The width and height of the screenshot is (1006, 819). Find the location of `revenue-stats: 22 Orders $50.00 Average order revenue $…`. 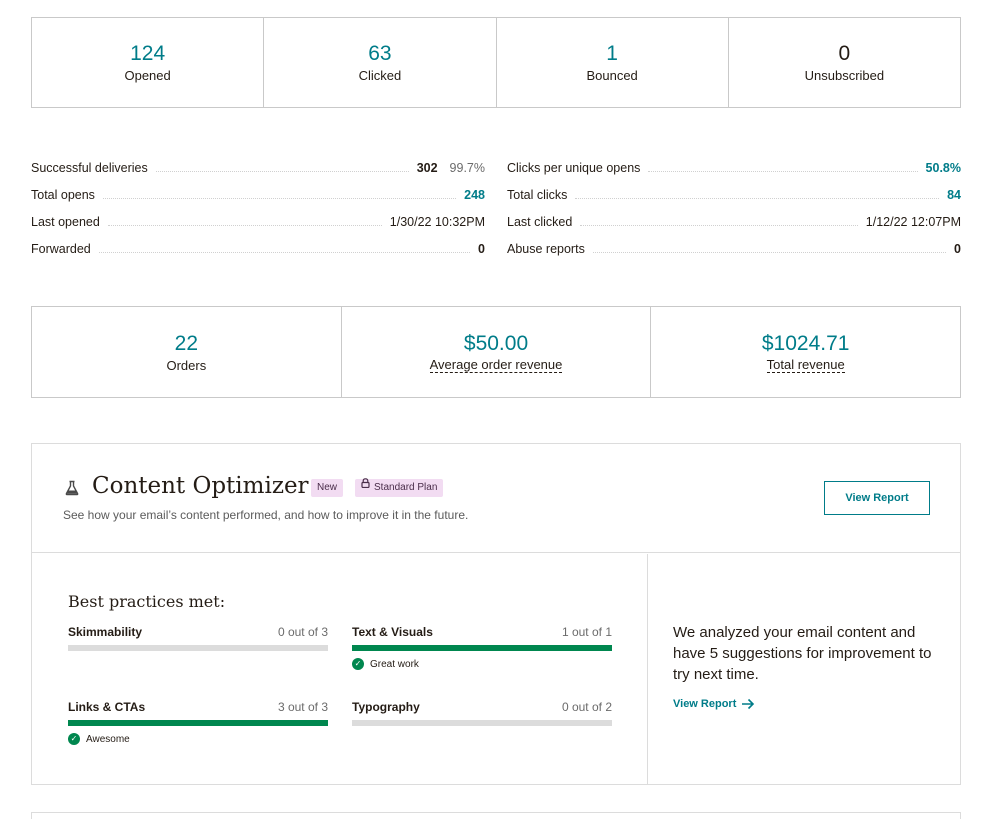

revenue-stats: 22 Orders $50.00 Average order revenue $… is located at coordinates (496, 352).